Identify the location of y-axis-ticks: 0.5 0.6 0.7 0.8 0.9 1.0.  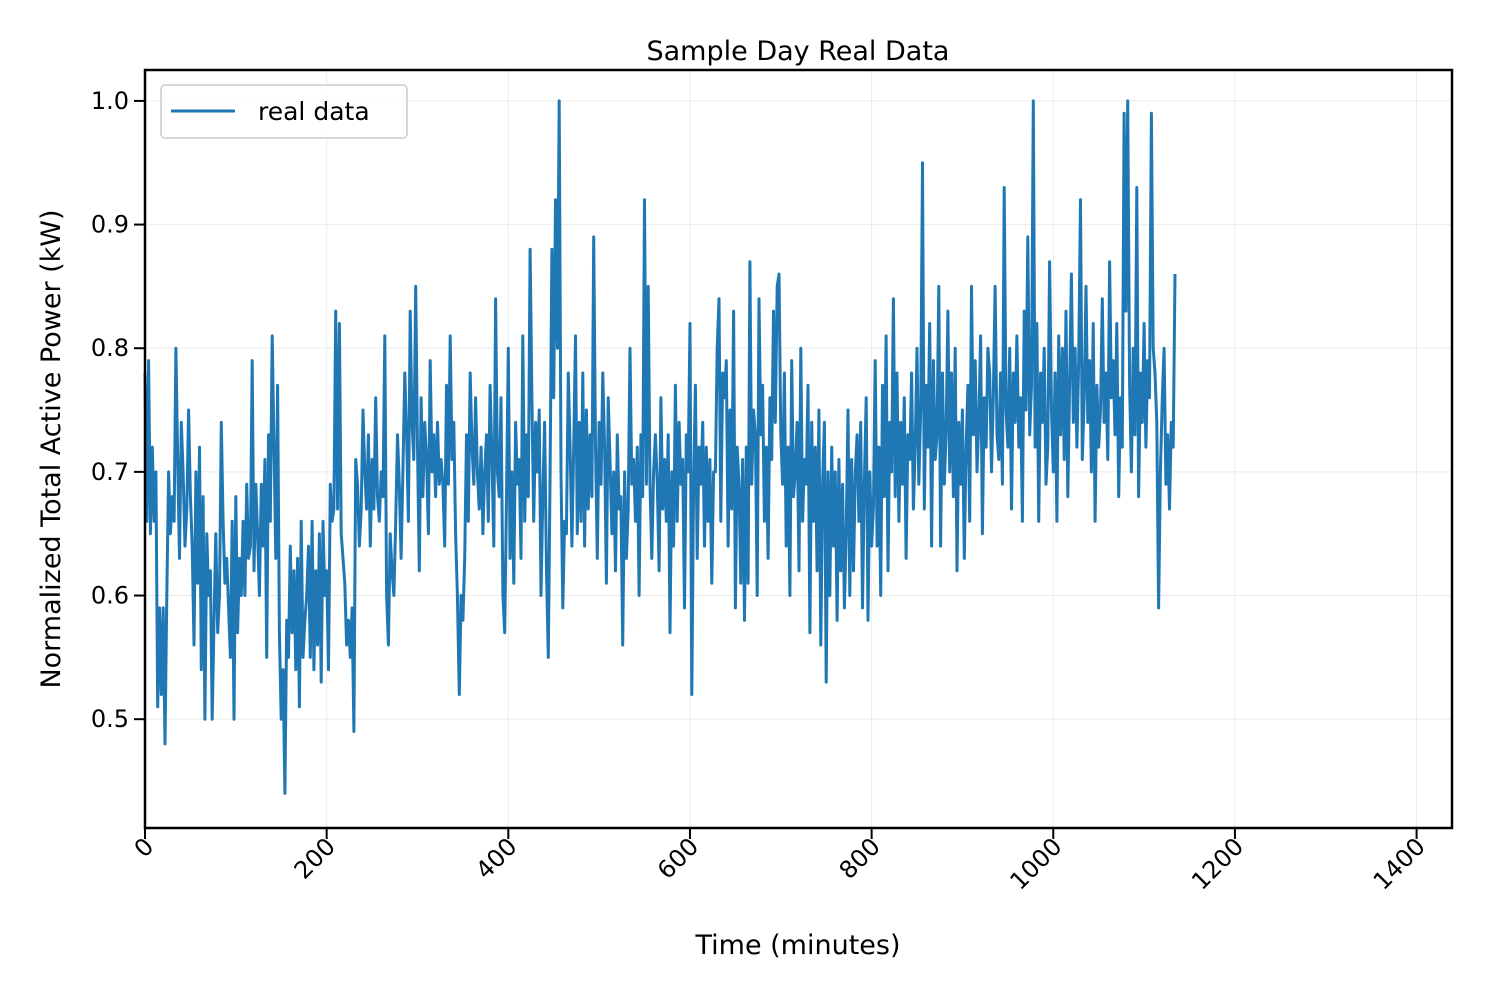
(118, 410).